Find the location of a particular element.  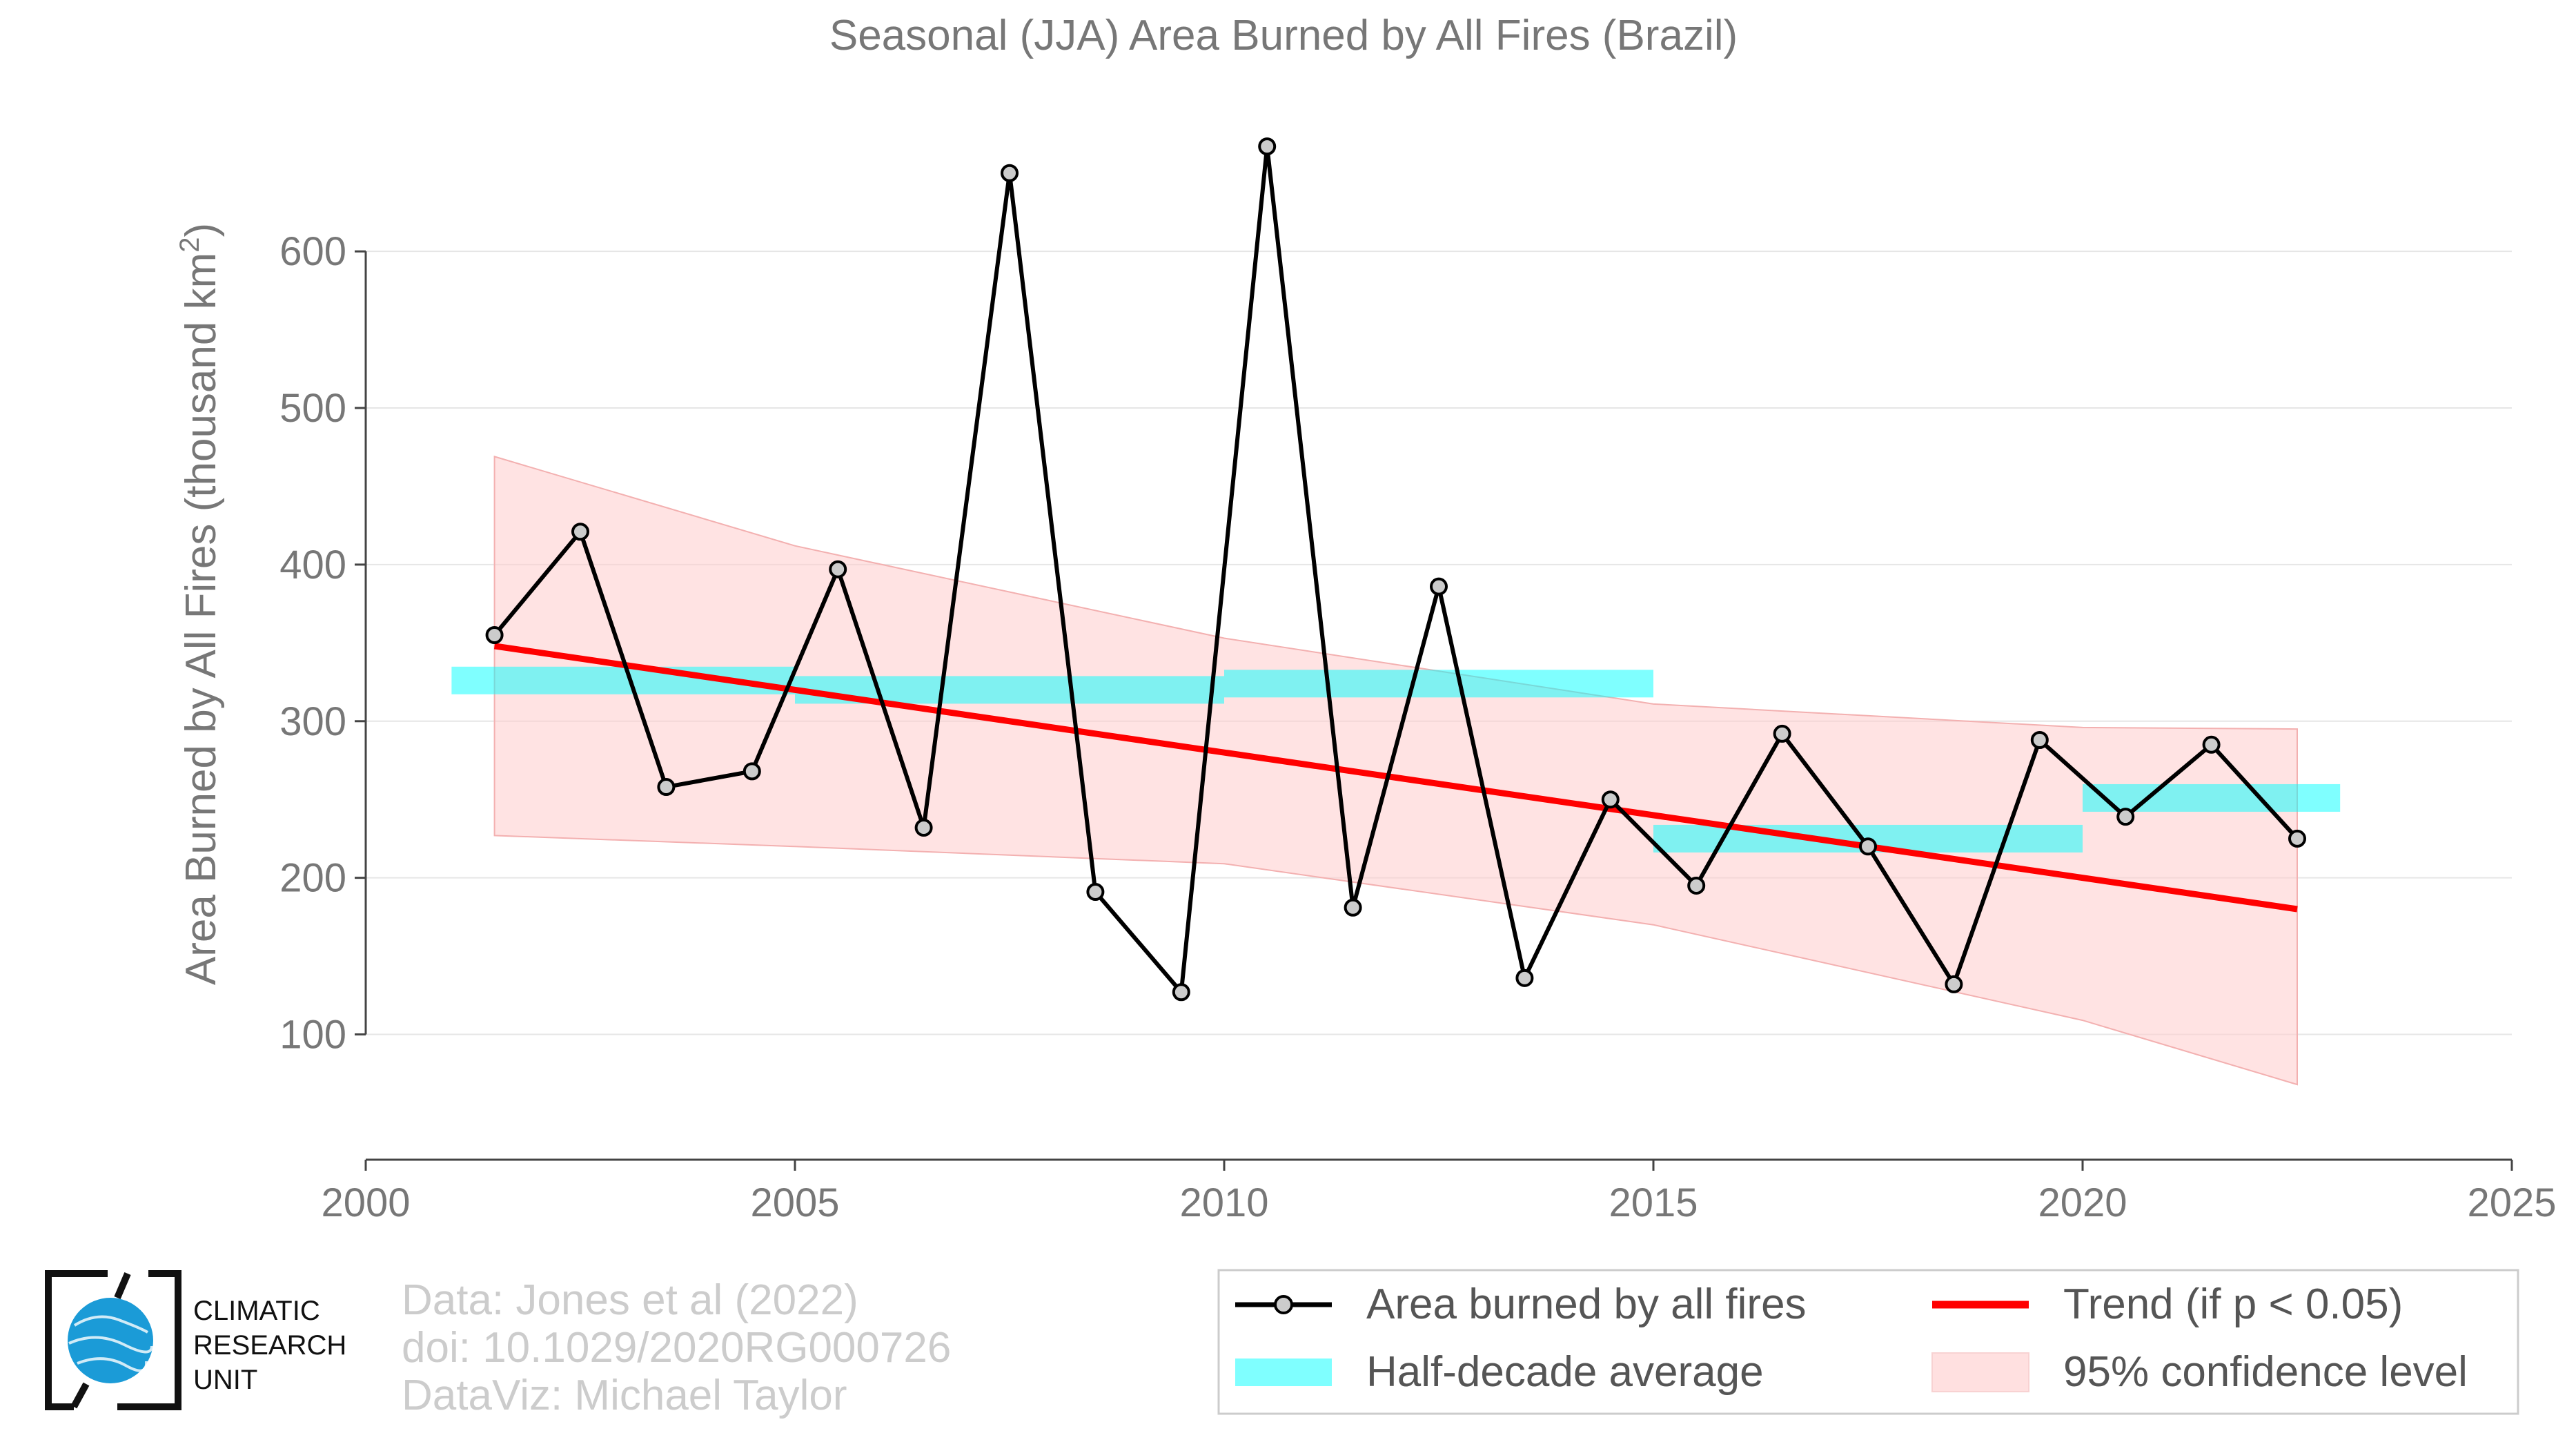

cru-logo: CLIMATIC RESEARCH UNIT is located at coordinates (195, 1340).